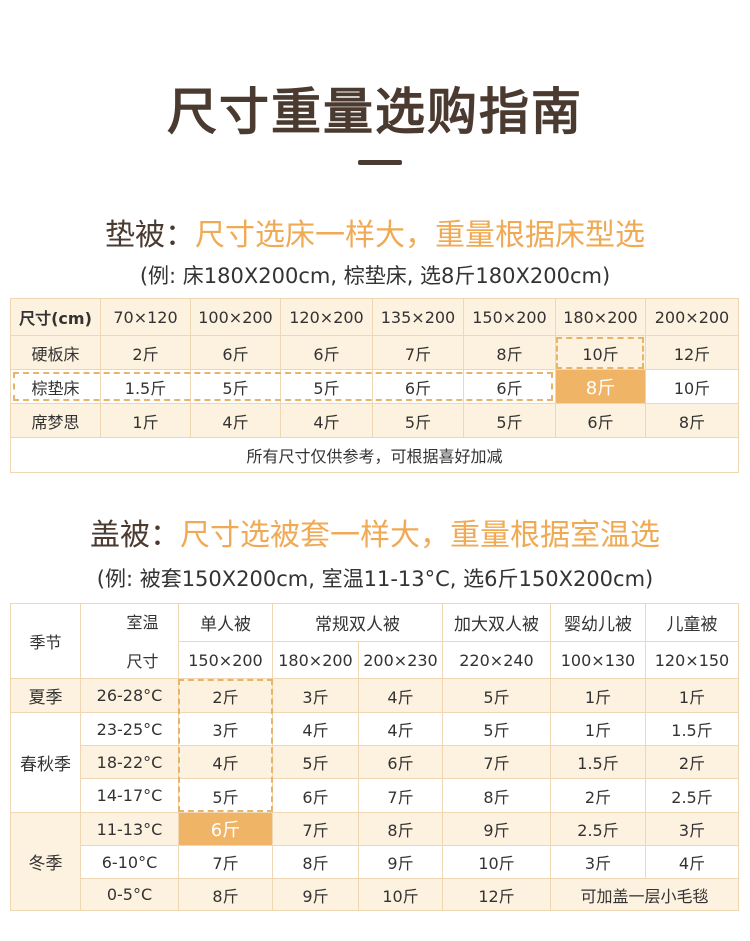  Describe the element at coordinates (235, 317) in the screenshot. I see `column-header: 100×200` at that location.